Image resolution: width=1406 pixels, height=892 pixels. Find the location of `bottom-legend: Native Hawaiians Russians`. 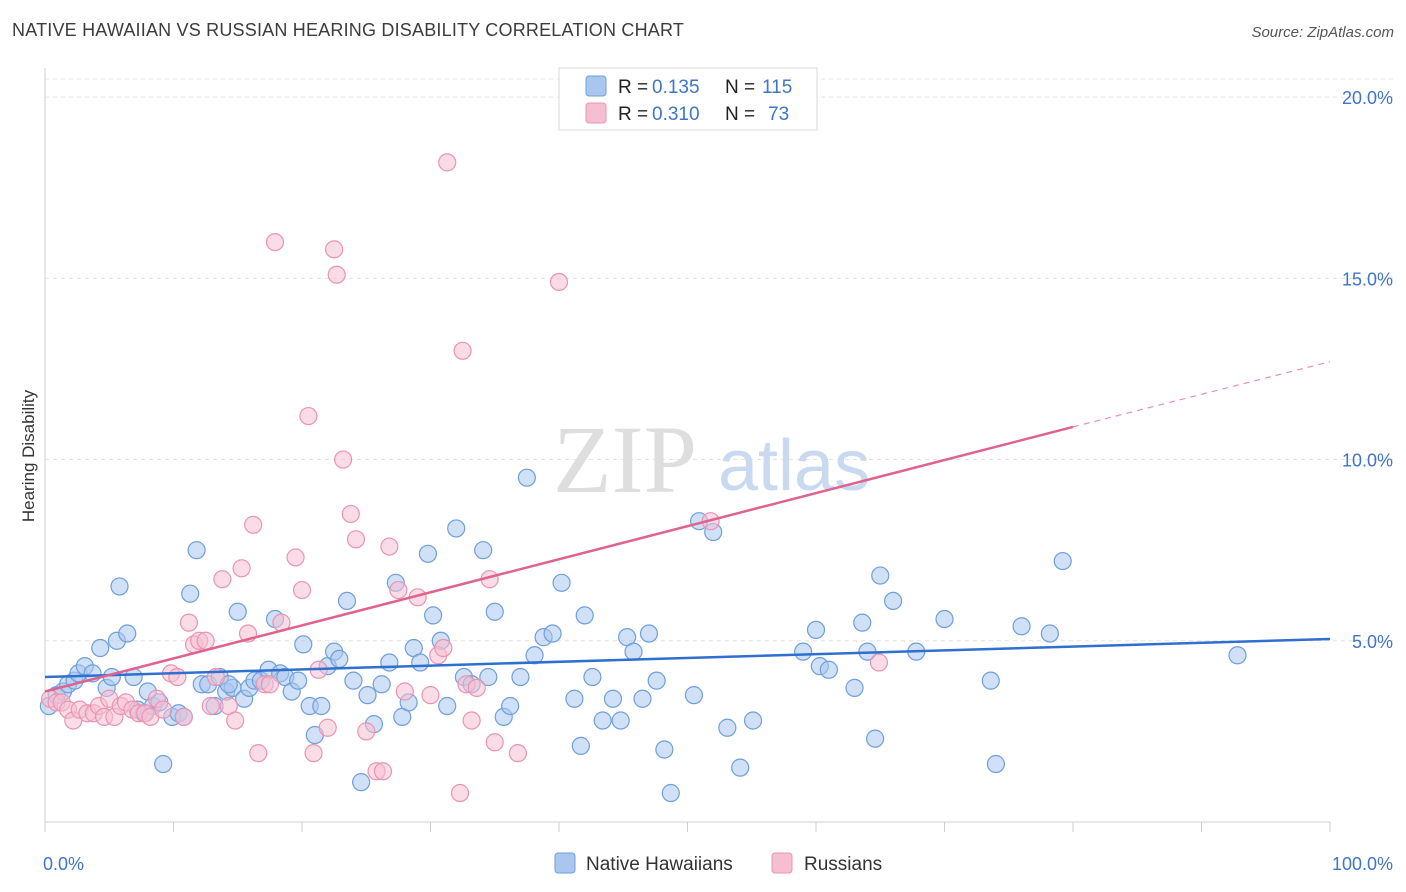

bottom-legend: Native Hawaiians Russians is located at coordinates (718, 863).